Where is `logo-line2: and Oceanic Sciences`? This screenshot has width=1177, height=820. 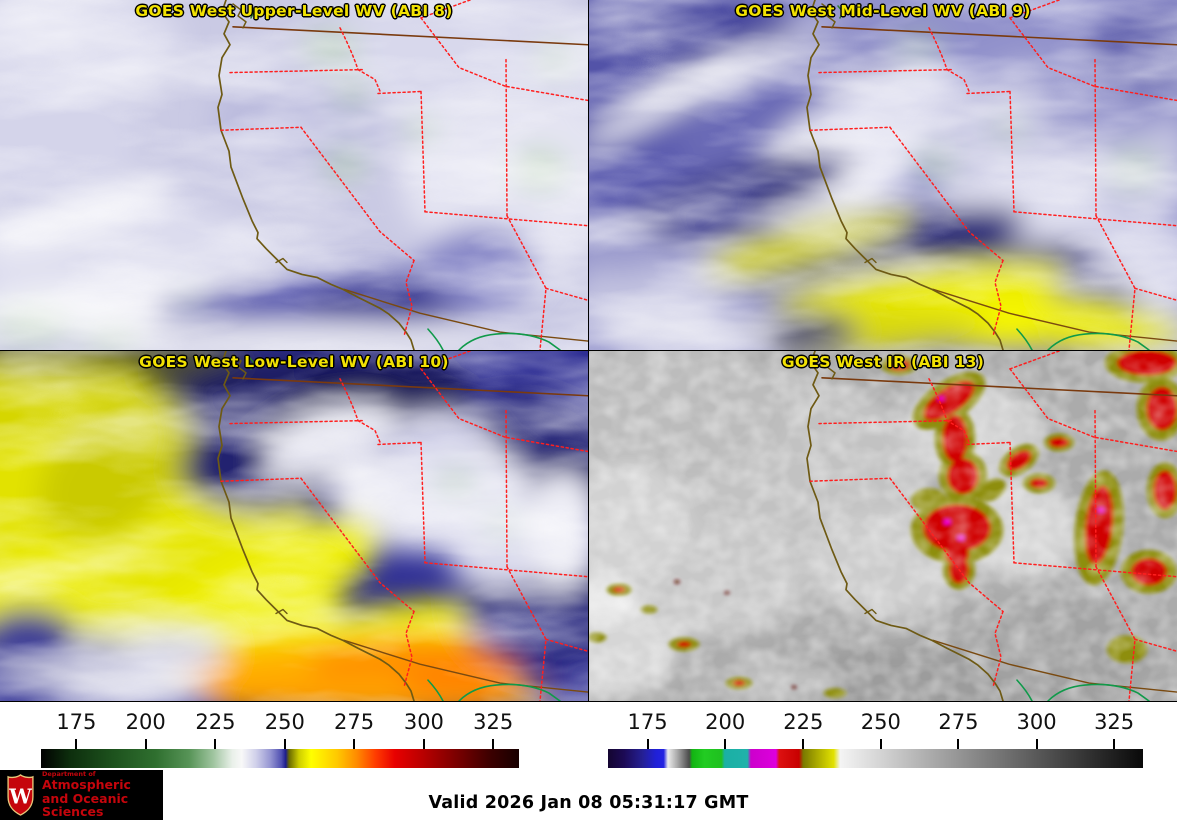
logo-line2: and Oceanic Sciences is located at coordinates (85, 805).